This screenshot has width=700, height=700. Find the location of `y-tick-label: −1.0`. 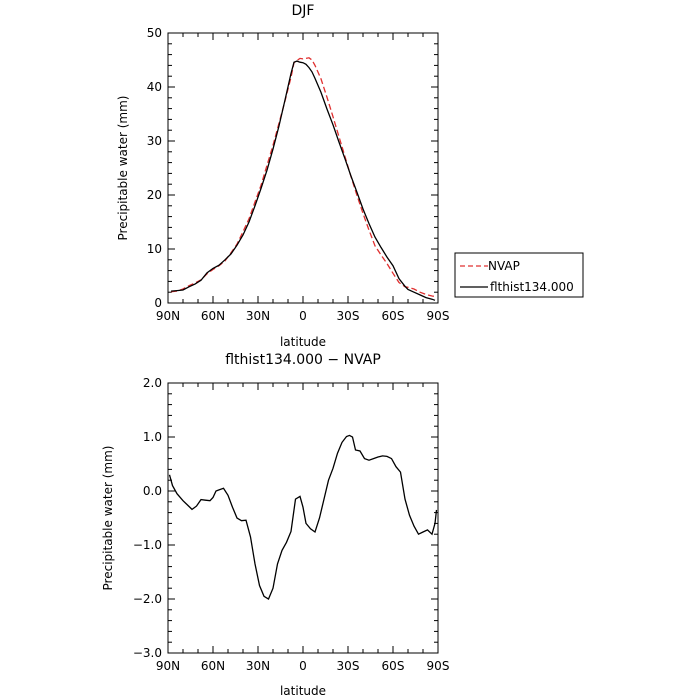

y-tick-label: −1.0 is located at coordinates (147, 545).